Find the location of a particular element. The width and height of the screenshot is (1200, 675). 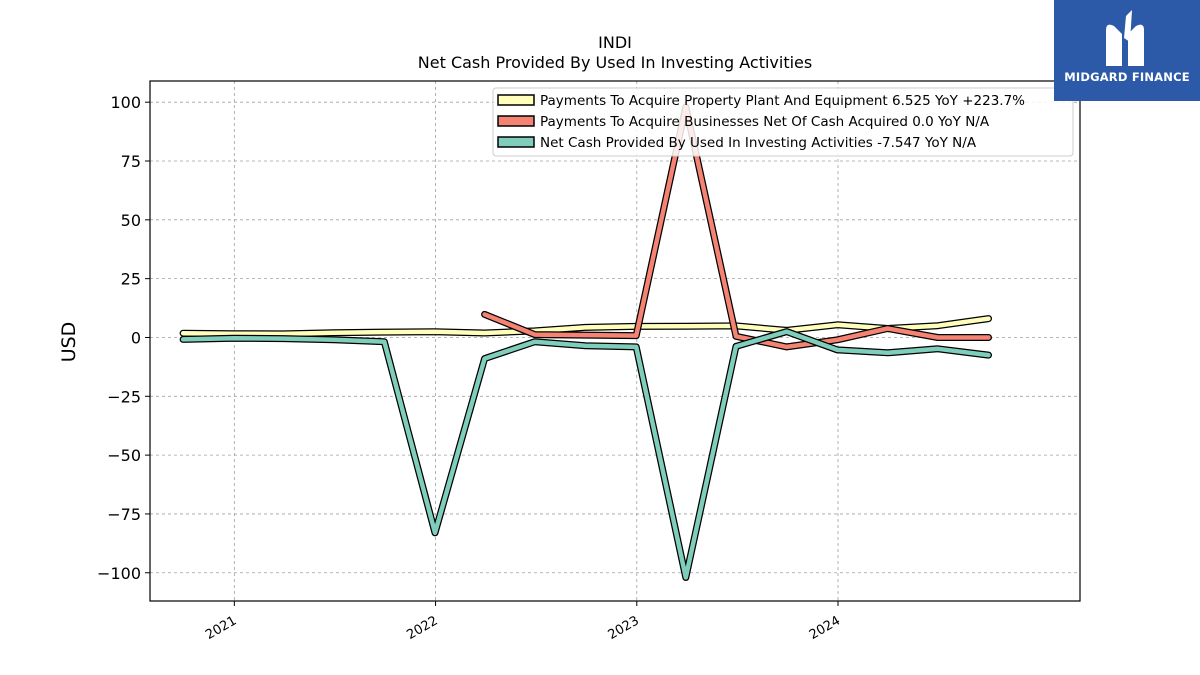

y-tick-label: 100 is located at coordinates (125, 102).